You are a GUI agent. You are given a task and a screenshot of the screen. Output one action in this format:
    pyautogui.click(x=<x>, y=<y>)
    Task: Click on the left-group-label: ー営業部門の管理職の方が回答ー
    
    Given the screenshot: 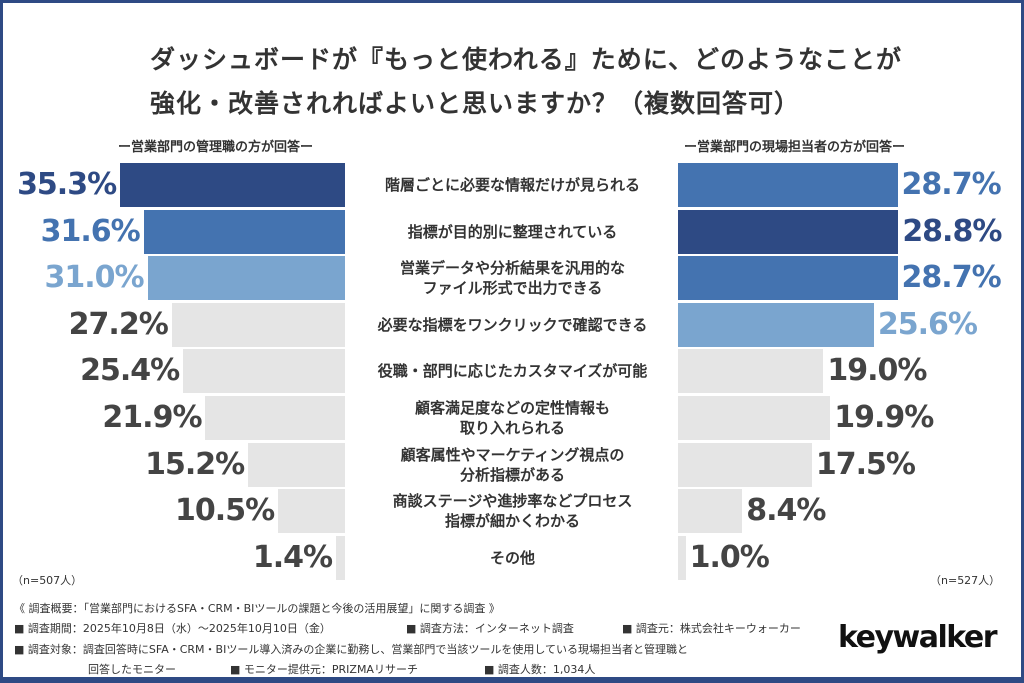 What is the action you would take?
    pyautogui.click(x=216, y=147)
    